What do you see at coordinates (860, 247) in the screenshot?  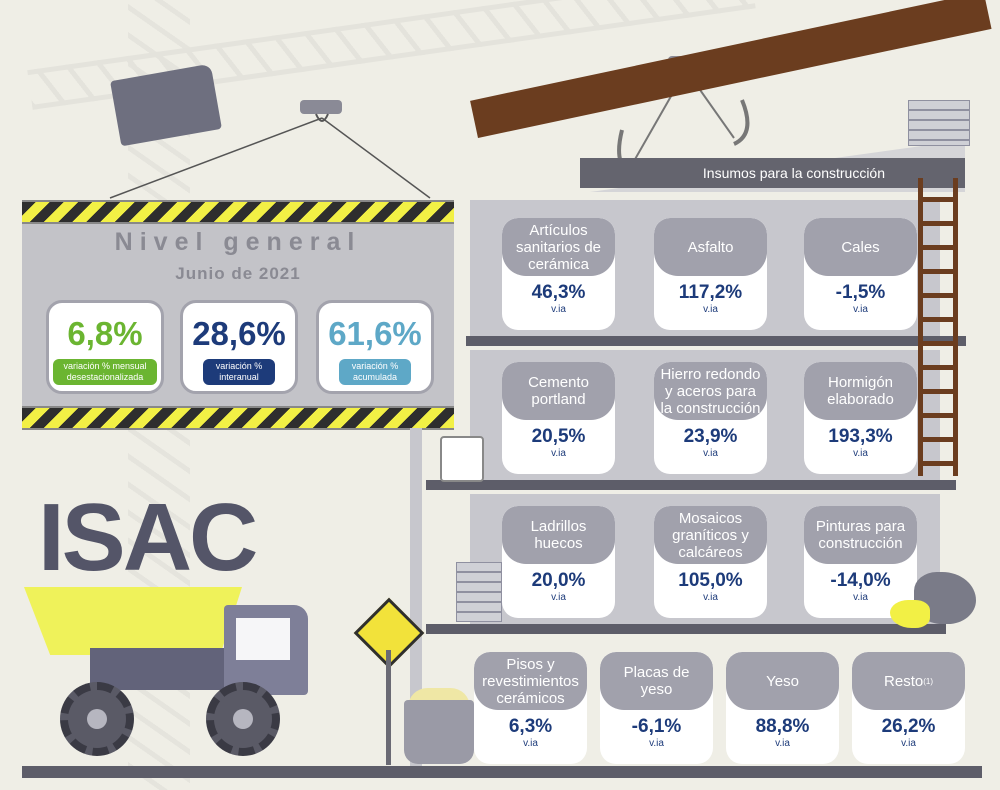 I see `insumo-name: Cales` at bounding box center [860, 247].